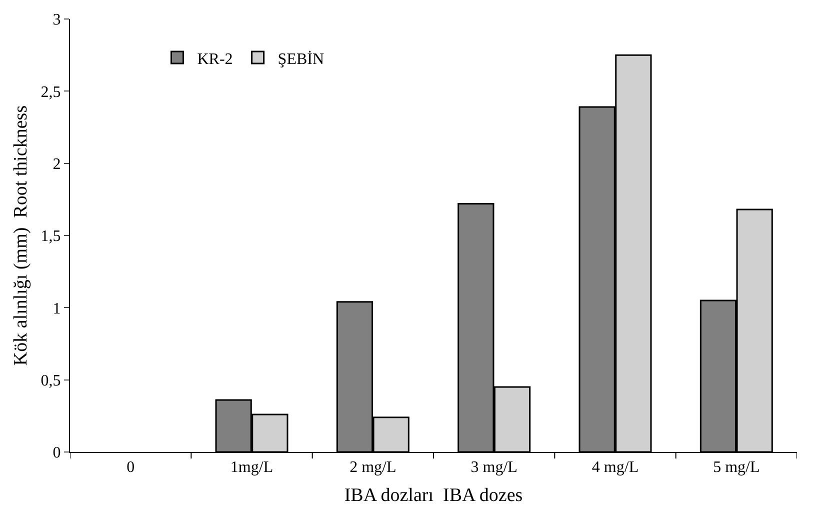 The image size is (817, 514). I want to click on y-tick-label: 3, so click(56, 20).